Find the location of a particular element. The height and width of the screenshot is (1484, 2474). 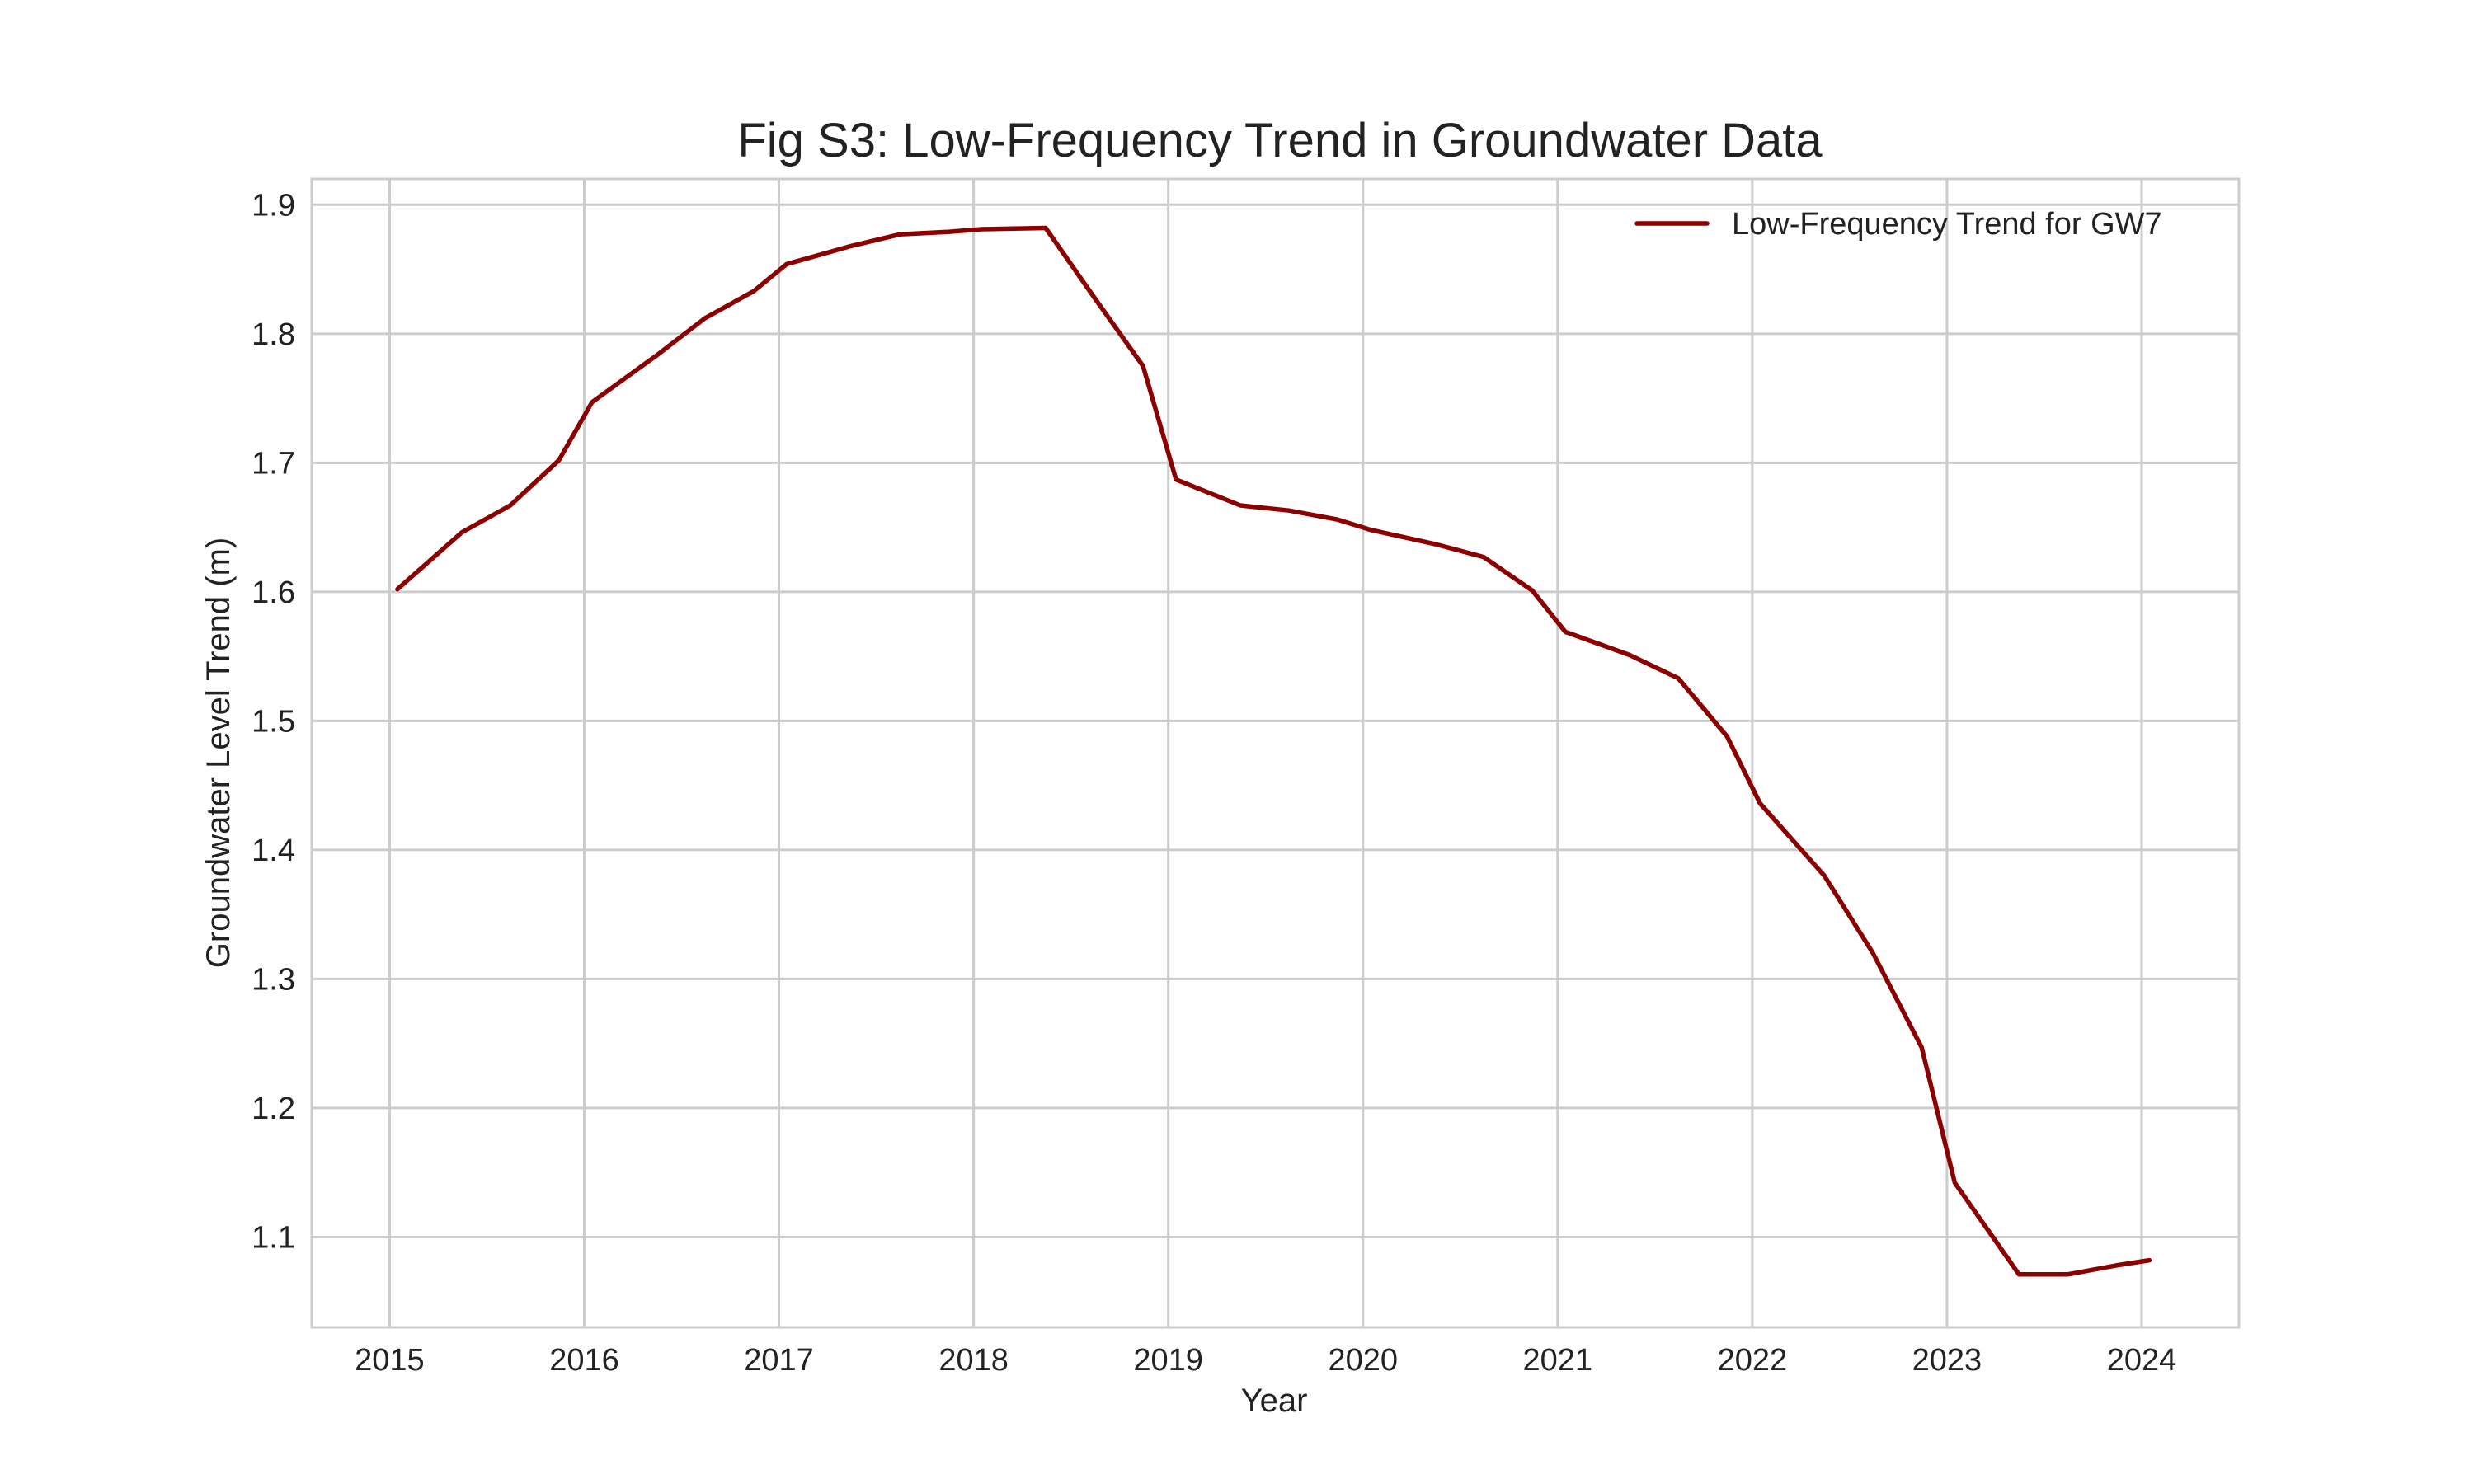

y-tick-label: 1.2 is located at coordinates (273, 1109).